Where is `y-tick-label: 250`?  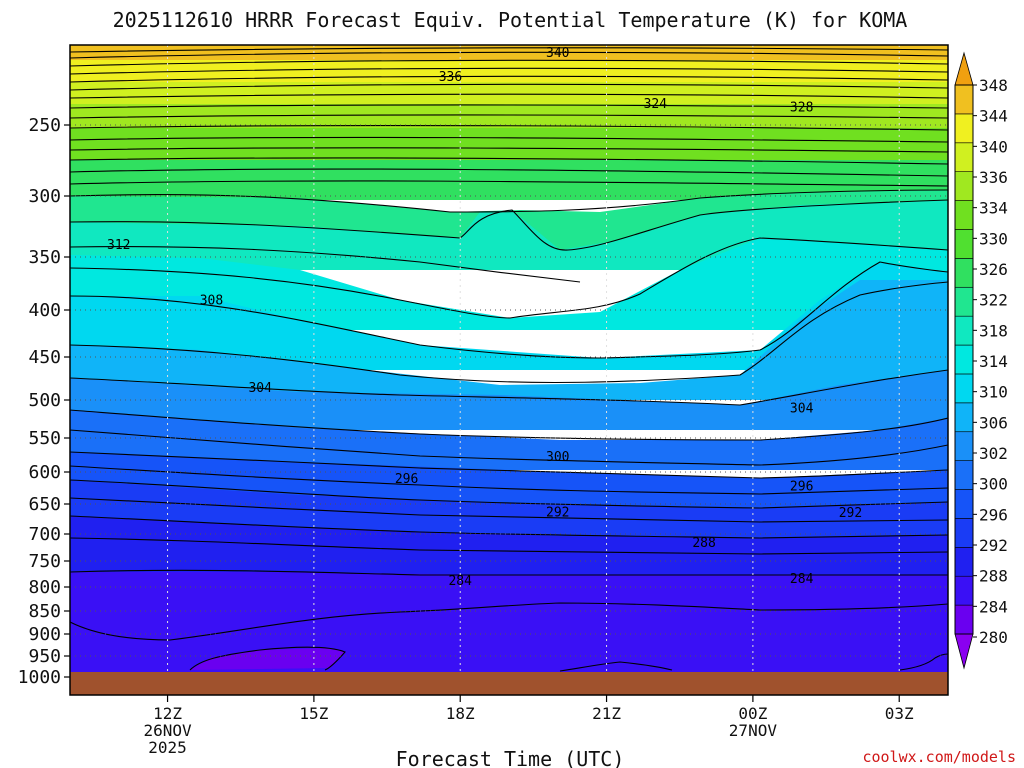
y-tick-label: 250 is located at coordinates (44, 125).